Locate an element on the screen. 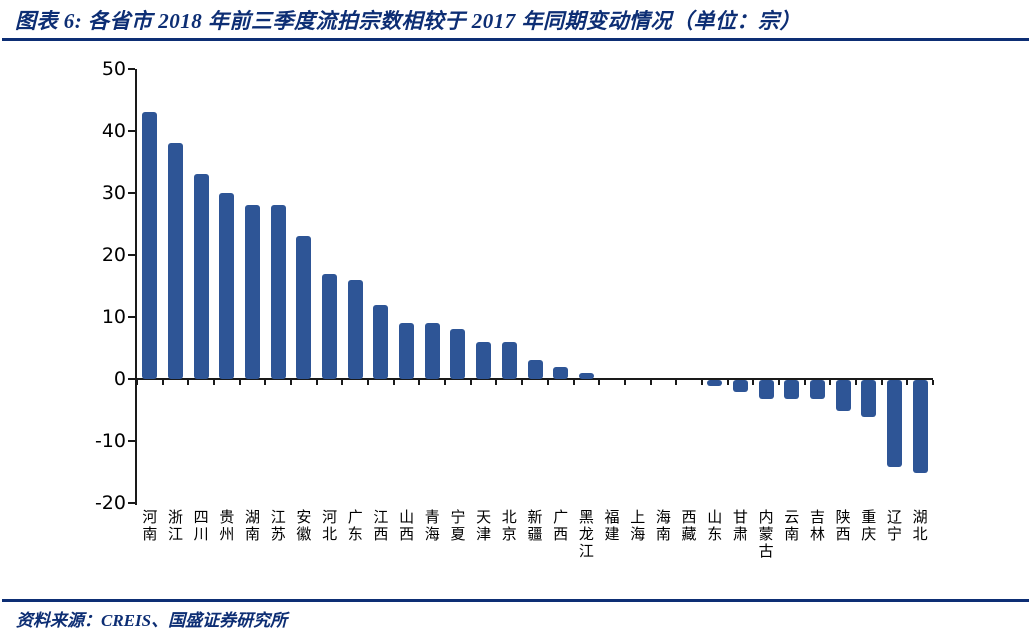 This screenshot has width=1031, height=632. y-tick-label: 10 is located at coordinates (113, 317).